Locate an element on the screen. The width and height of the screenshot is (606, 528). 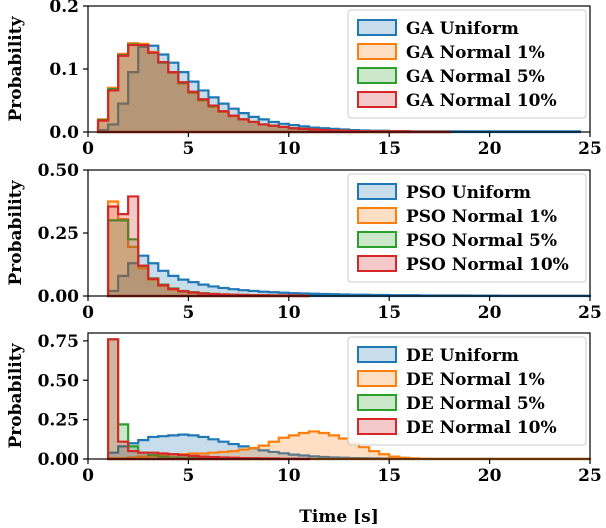
legend-entry: DE Uniform is located at coordinates (462, 356).